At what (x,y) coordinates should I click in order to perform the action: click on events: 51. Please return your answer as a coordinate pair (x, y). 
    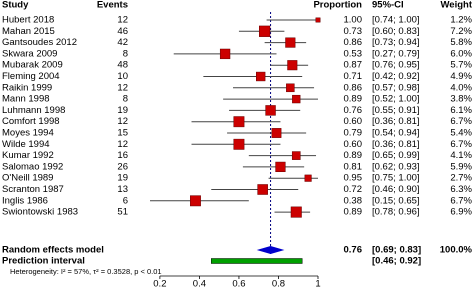
    Looking at the image, I should click on (122, 212).